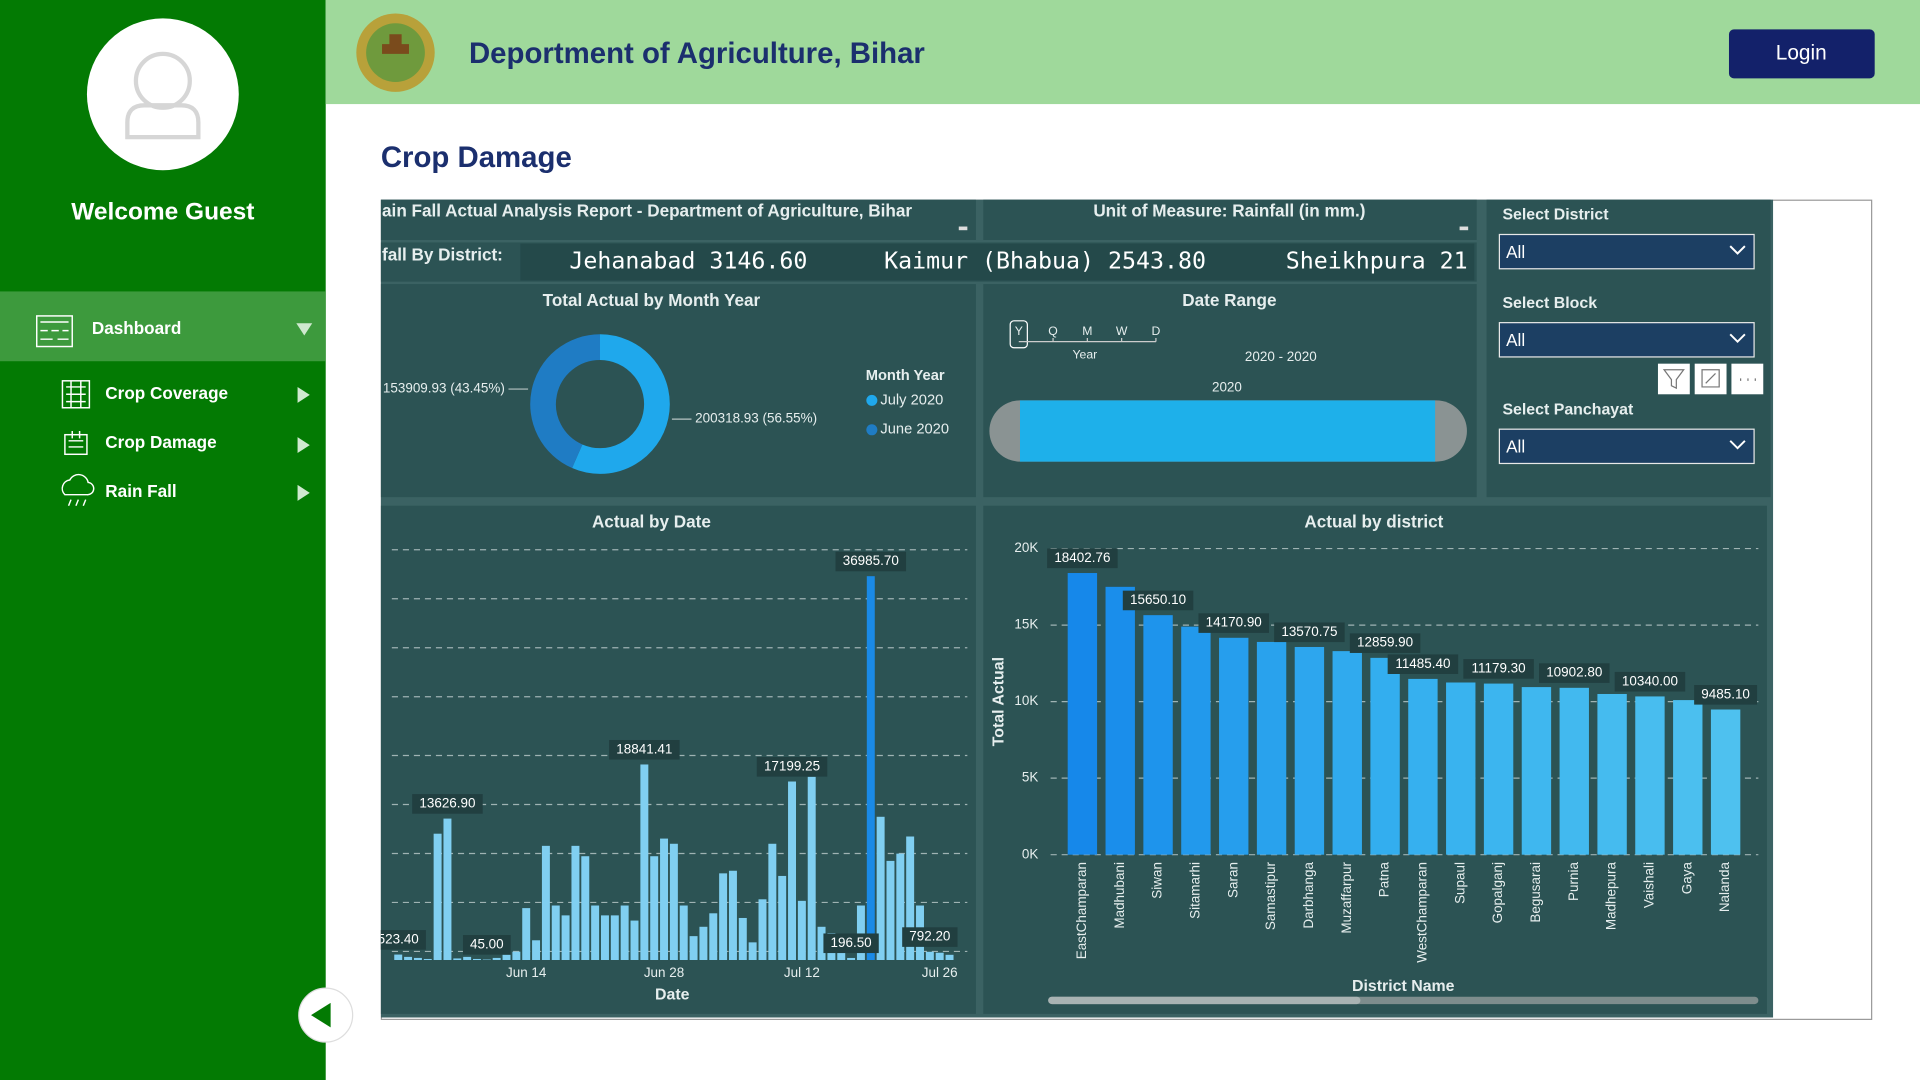 Image resolution: width=1920 pixels, height=1080 pixels. What do you see at coordinates (1650, 680) in the screenshot?
I see `data-label: 10340.00` at bounding box center [1650, 680].